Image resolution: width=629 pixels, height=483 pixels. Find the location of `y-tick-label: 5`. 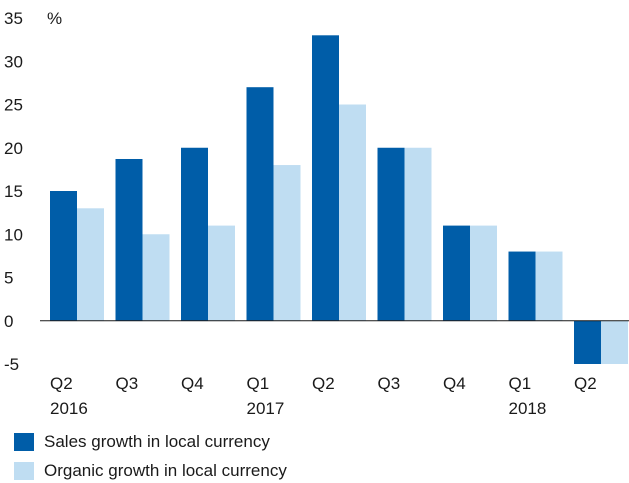

y-tick-label: 5 is located at coordinates (8, 278).